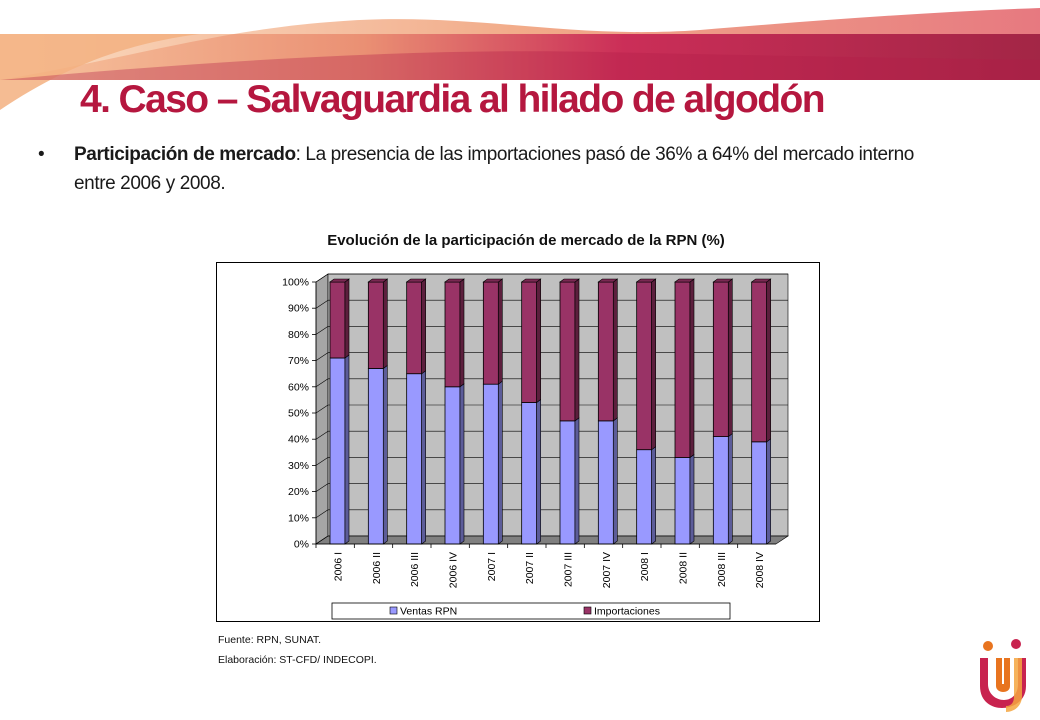  Describe the element at coordinates (339, 566) in the screenshot. I see `x-tick-label: 2006 I` at that location.